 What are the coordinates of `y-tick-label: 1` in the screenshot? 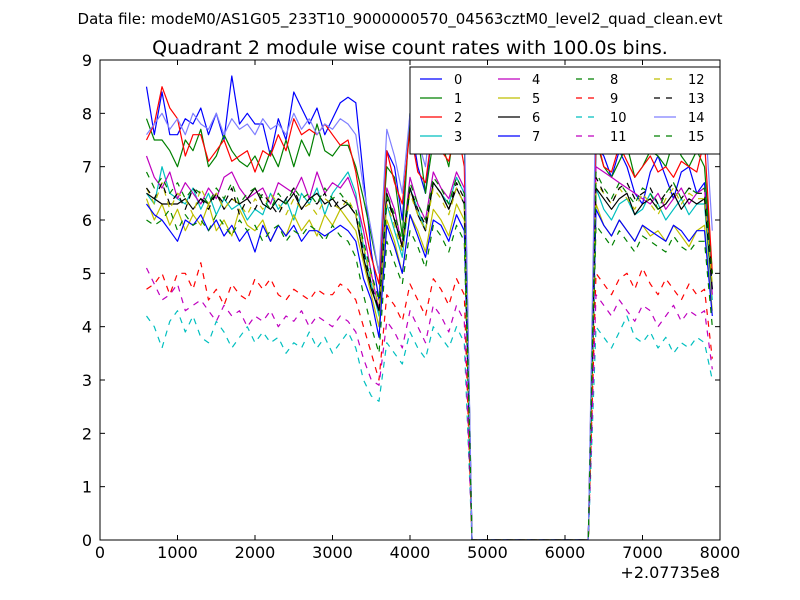 It's located at (87, 487).